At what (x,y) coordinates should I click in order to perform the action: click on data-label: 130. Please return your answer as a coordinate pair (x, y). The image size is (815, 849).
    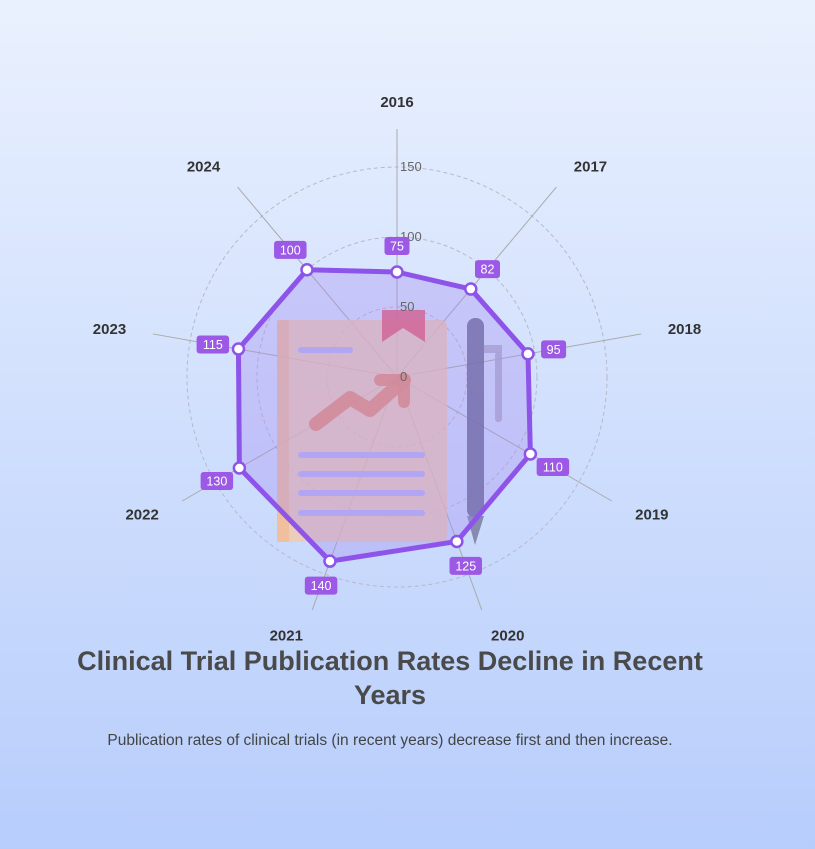
    Looking at the image, I should click on (217, 481).